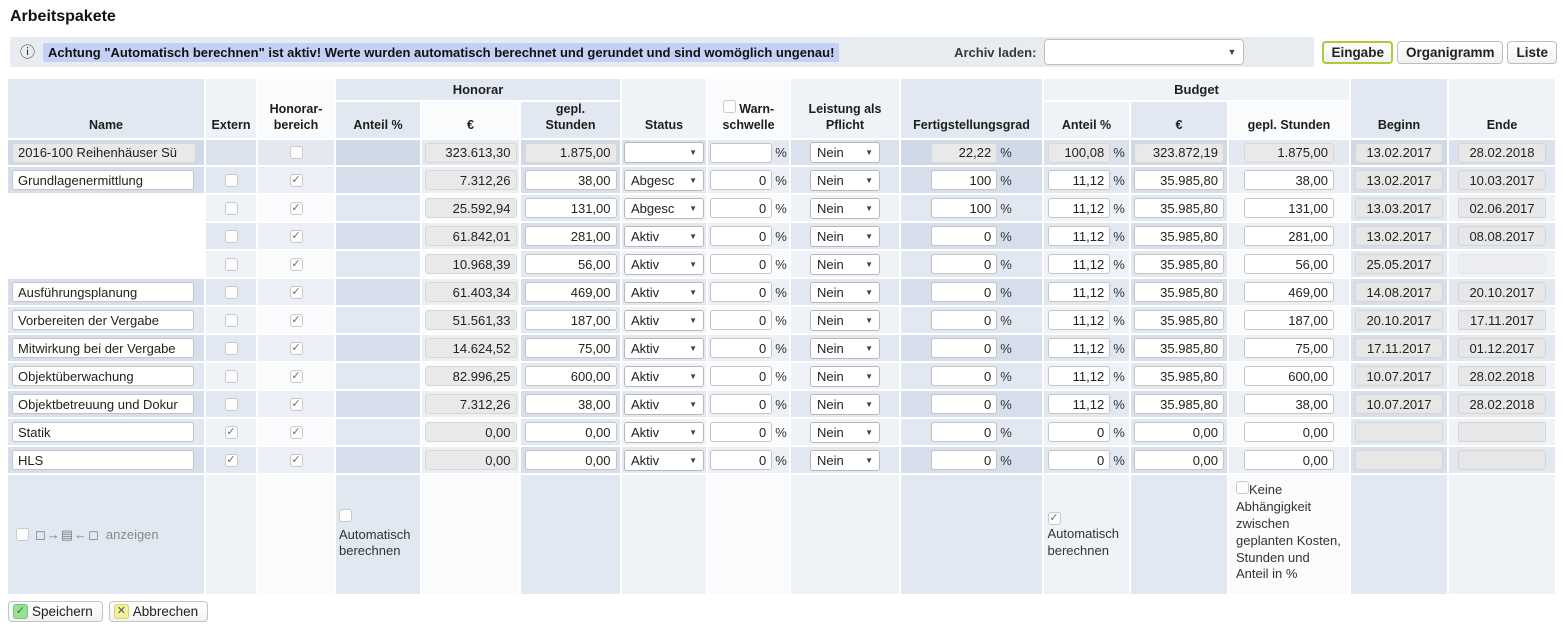 Image resolution: width=1565 pixels, height=641 pixels. Describe the element at coordinates (1242, 487) in the screenshot. I see `no-dependency-checkbox` at that location.